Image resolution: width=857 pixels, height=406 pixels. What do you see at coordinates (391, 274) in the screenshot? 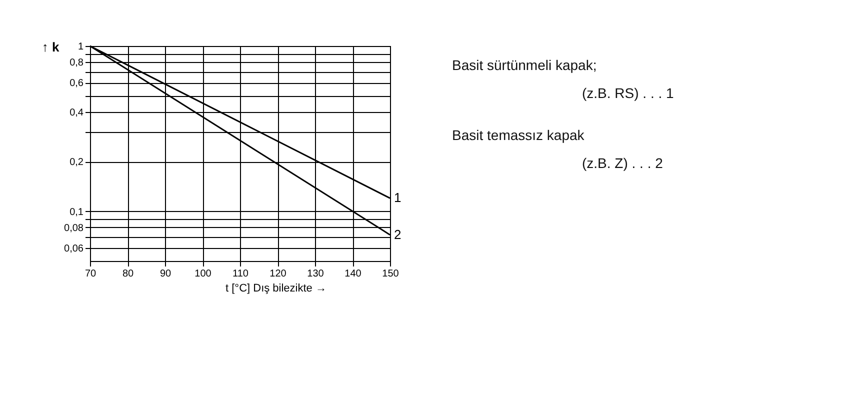
I see `x-tick-label: 150` at bounding box center [391, 274].